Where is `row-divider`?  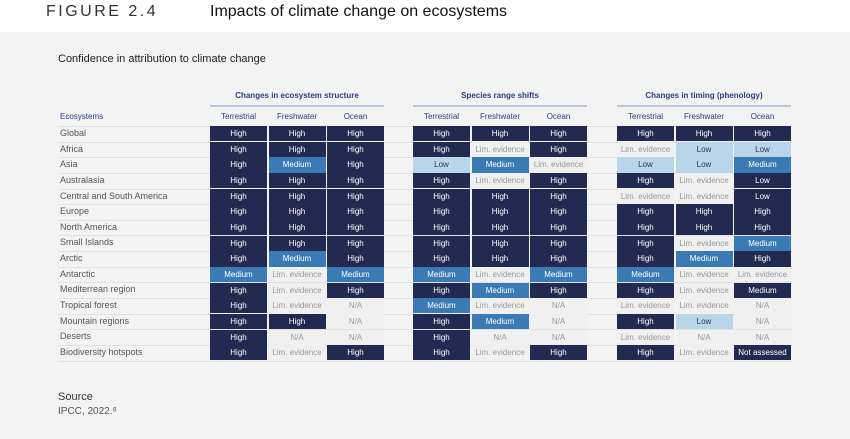 row-divider is located at coordinates (425, 361).